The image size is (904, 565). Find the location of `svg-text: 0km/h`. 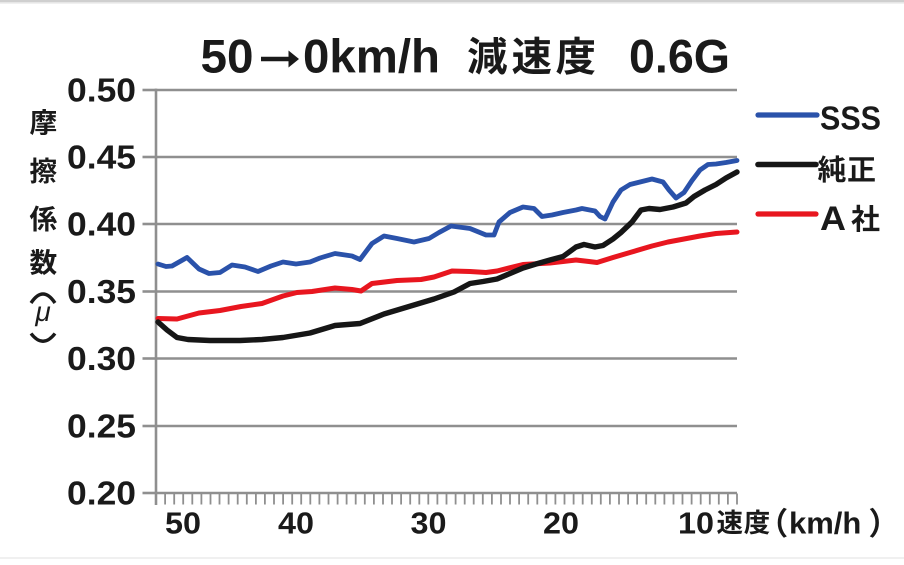

svg-text: 0km/h is located at coordinates (371, 56).